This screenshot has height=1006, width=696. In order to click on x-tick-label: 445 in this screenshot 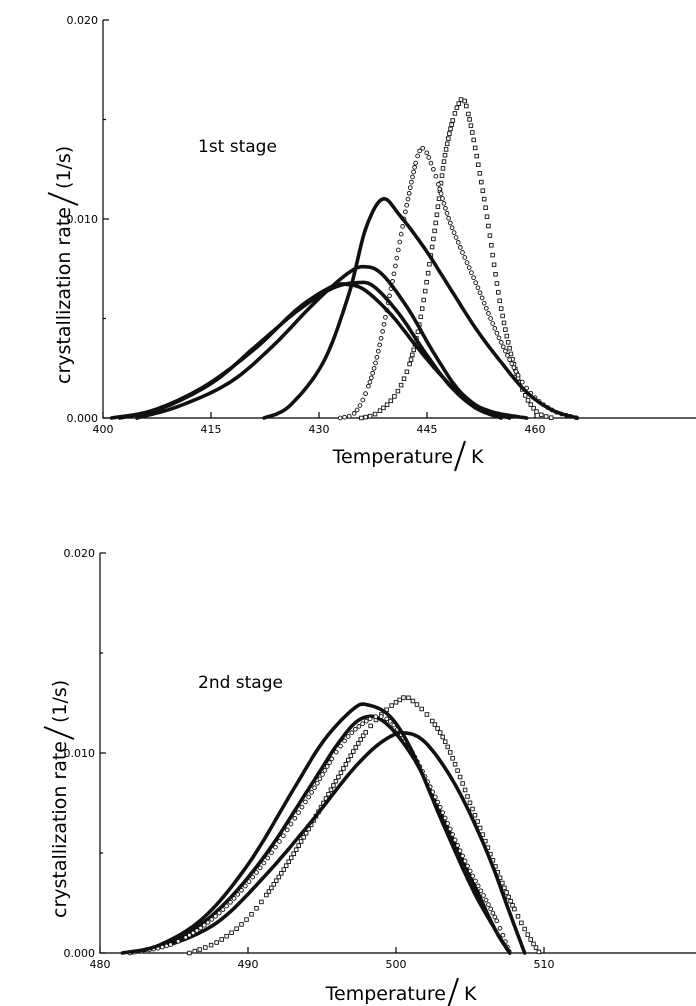, I will do `click(427, 429)`.